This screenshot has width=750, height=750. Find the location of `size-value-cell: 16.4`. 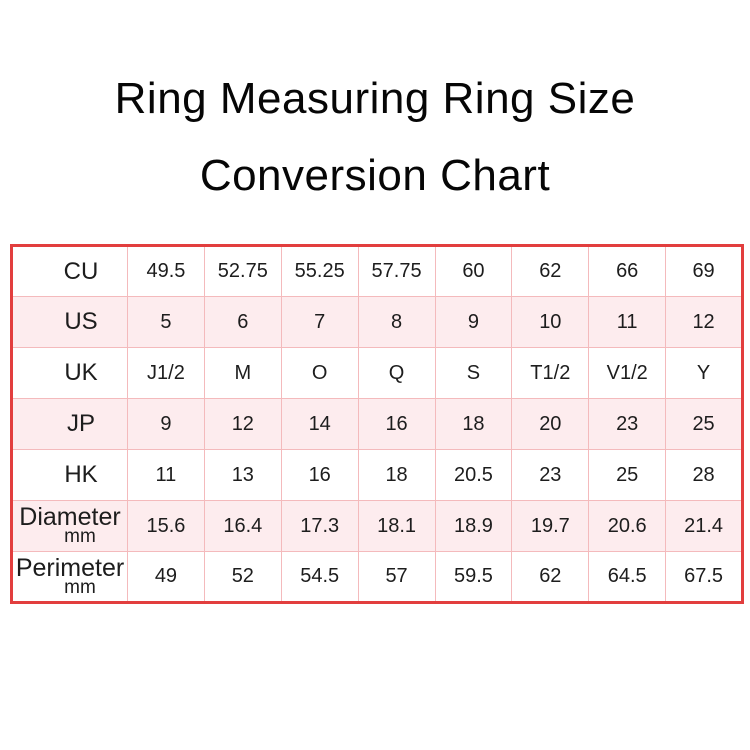

size-value-cell: 16.4 is located at coordinates (242, 526).